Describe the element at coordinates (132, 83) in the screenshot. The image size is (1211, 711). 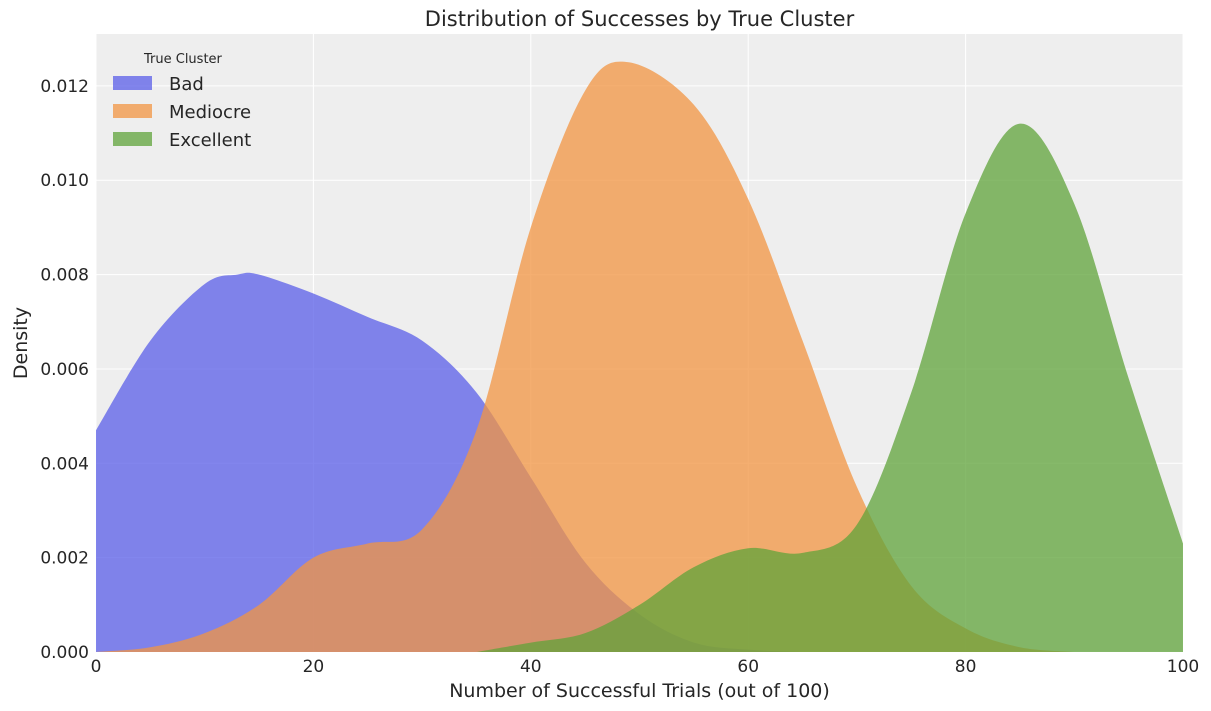
I see `legend-swatch-bad` at that location.